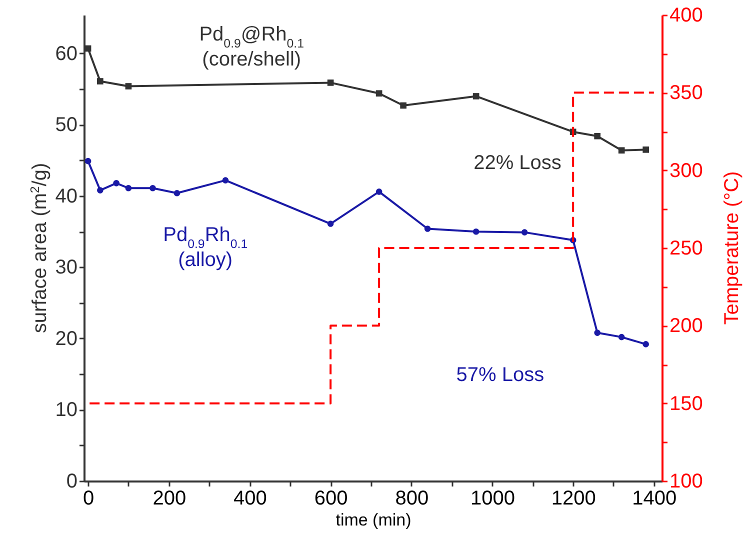 The width and height of the screenshot is (745, 544). Describe the element at coordinates (205, 248) in the screenshot. I see `series-label: Pd$_{0.9}$Rh$_{0.1}$ (alloy)` at that location.